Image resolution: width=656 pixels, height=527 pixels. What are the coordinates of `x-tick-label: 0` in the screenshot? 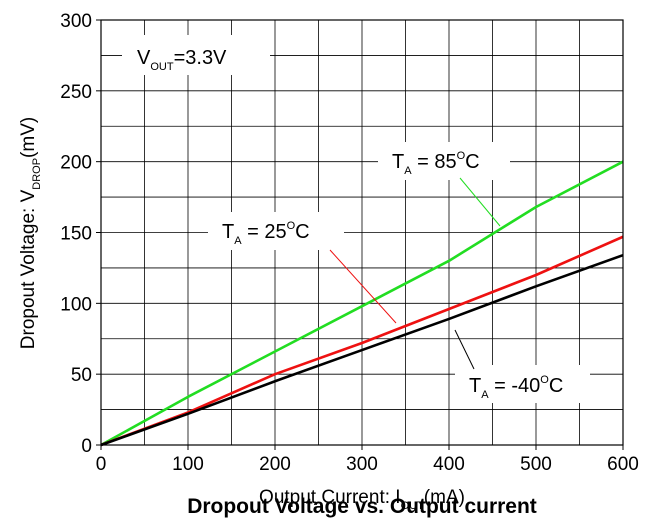 It's located at (101, 464).